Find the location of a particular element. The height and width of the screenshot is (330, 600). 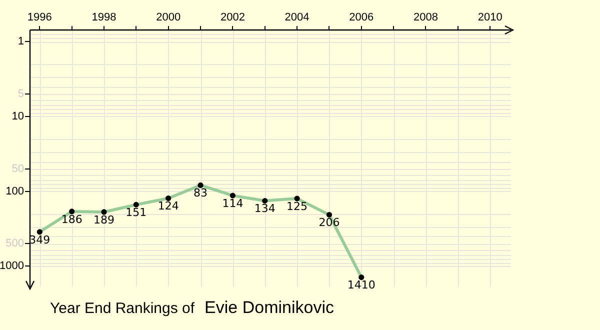

text: Year End Rankings of is located at coordinates (122, 308).